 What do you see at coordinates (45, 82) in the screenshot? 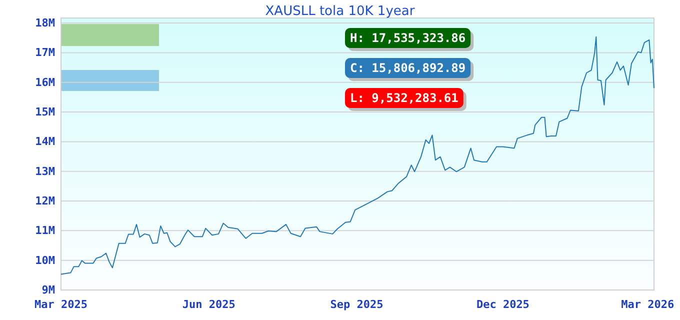
I see `y-tick-label: 16M` at bounding box center [45, 82].